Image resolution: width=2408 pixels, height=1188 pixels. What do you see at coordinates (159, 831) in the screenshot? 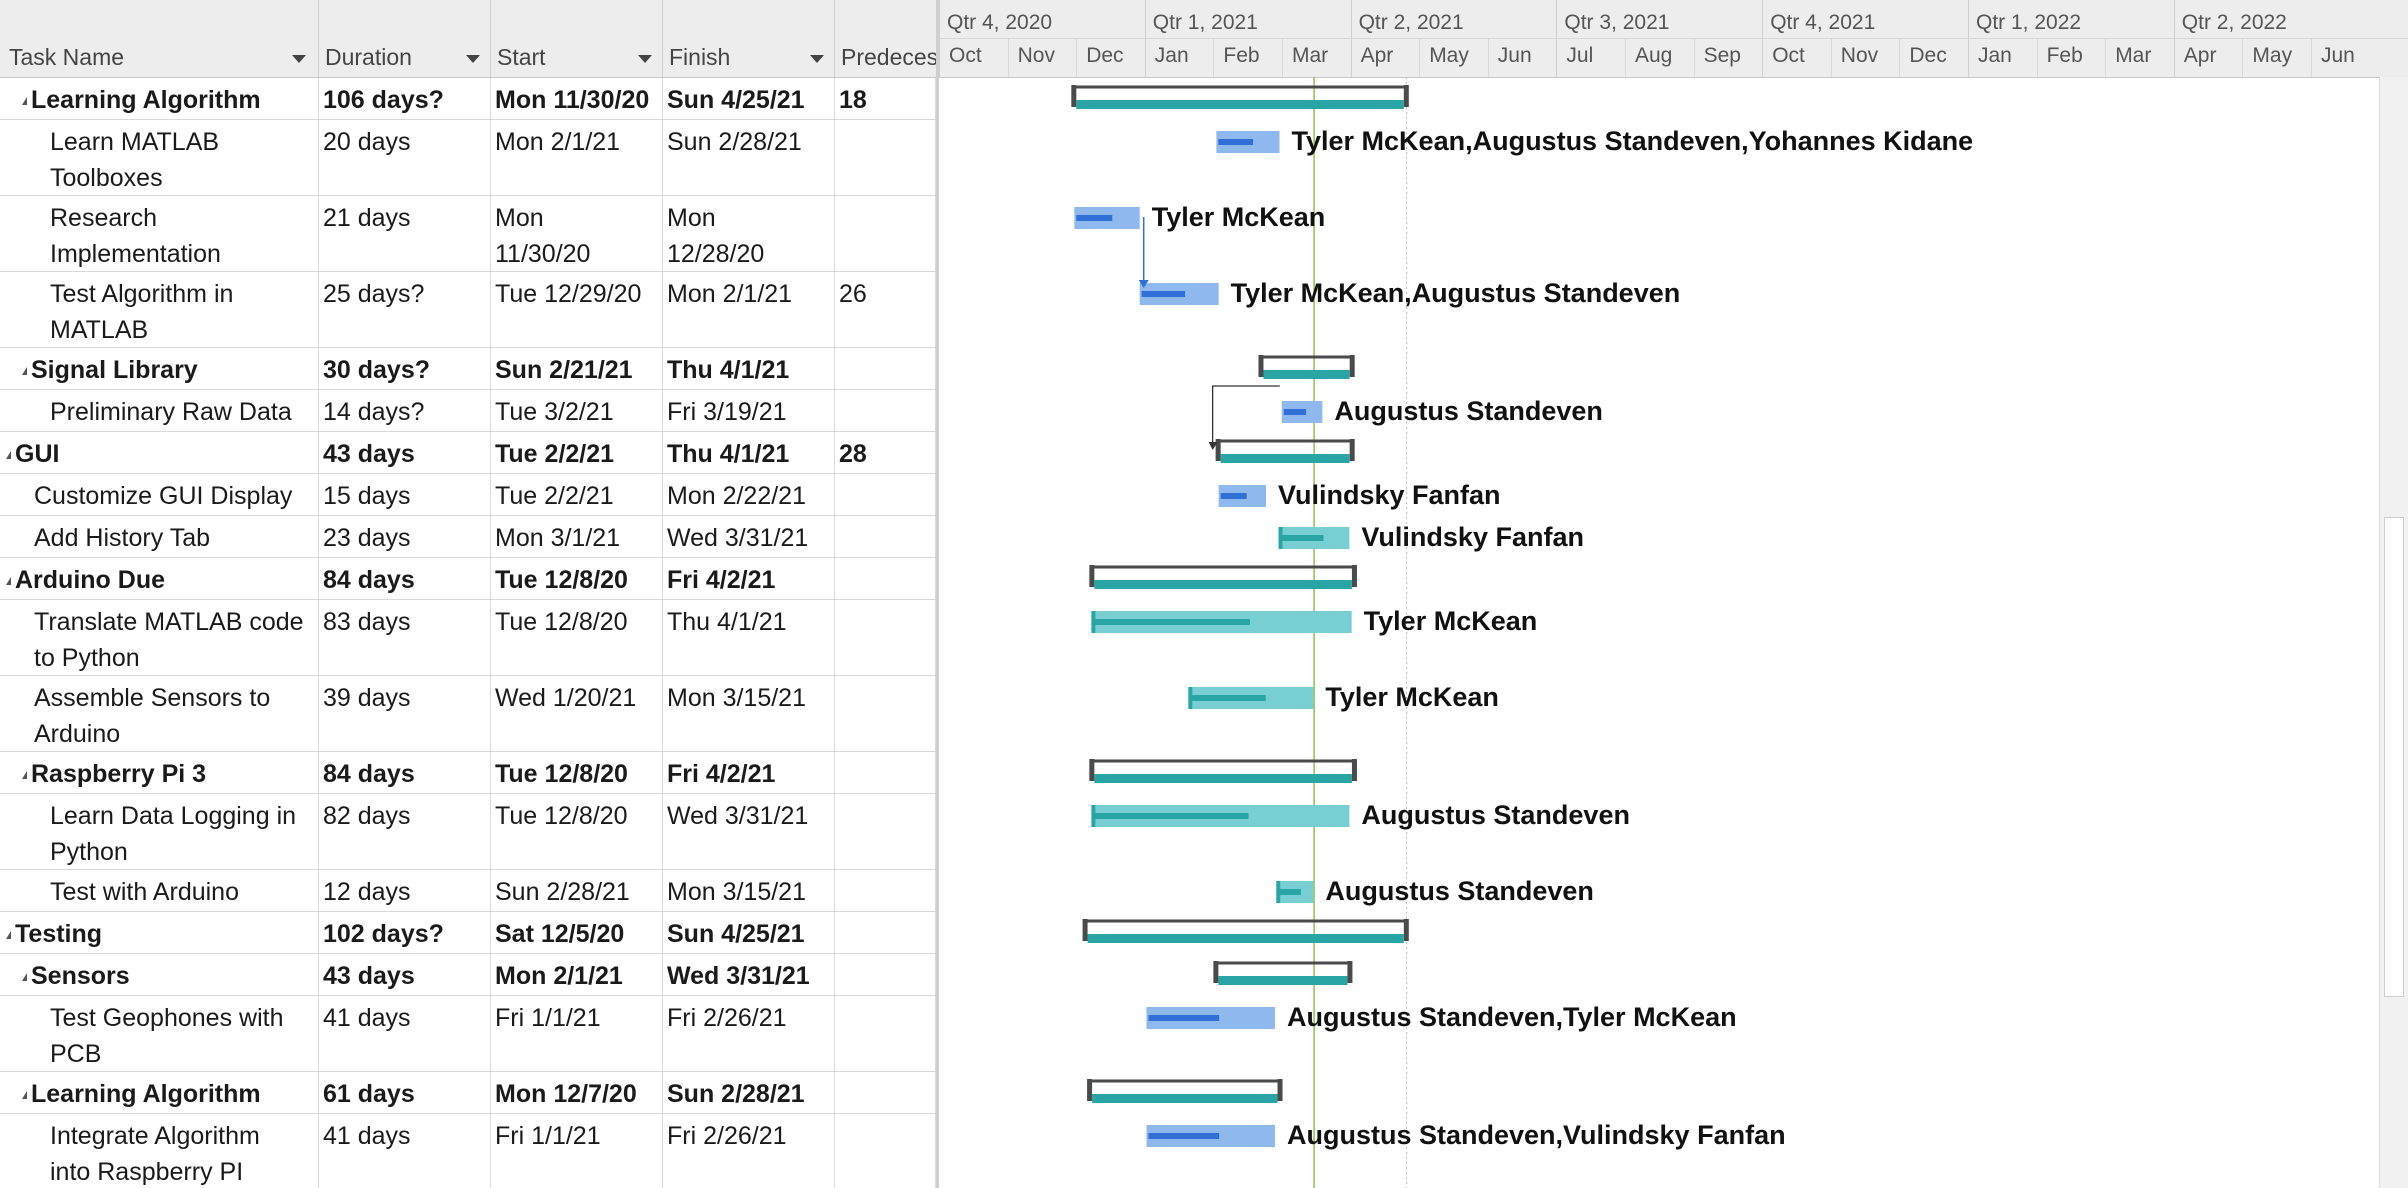
I see `task-name-cell: Learn Data Logging in Python` at bounding box center [159, 831].